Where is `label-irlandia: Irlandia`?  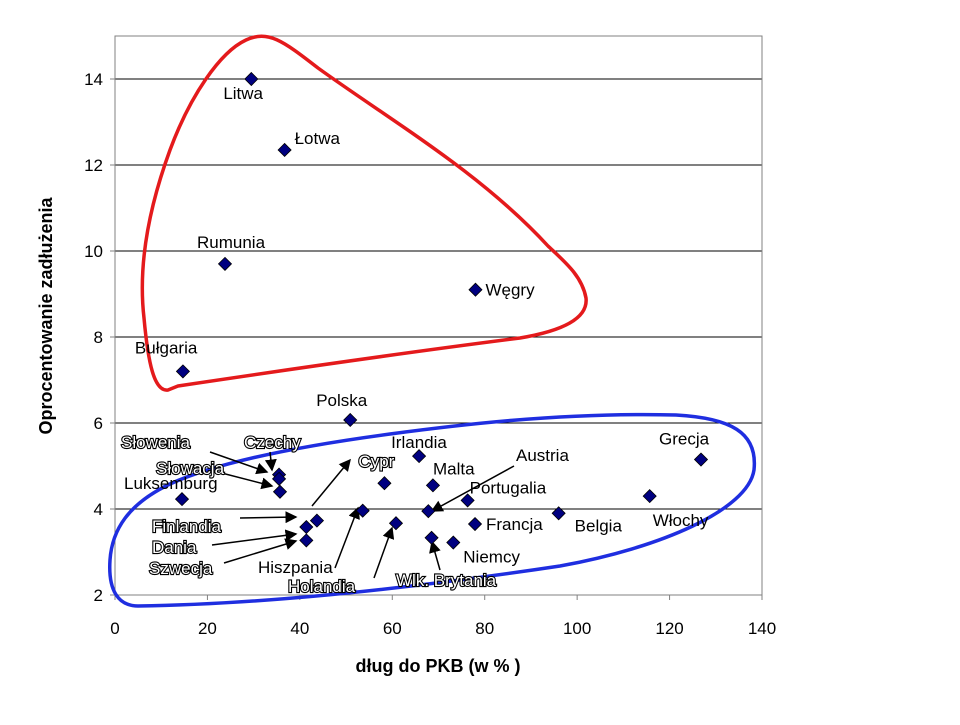 label-irlandia: Irlandia is located at coordinates (419, 442).